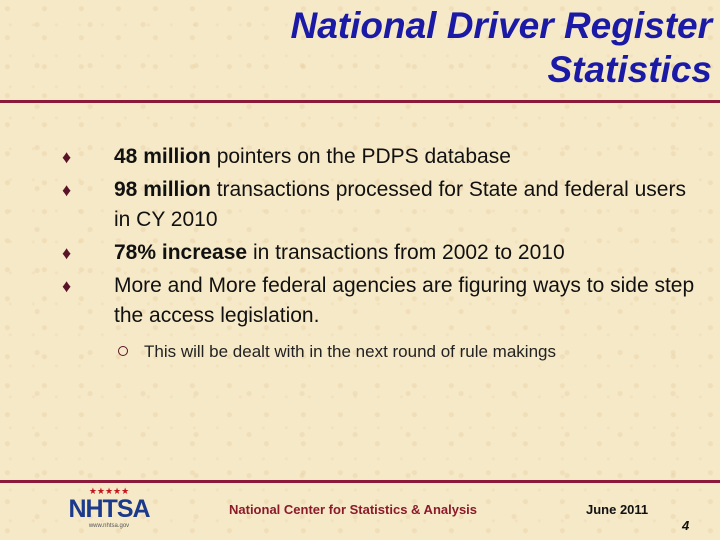  Describe the element at coordinates (360, 481) in the screenshot. I see `footer-divider` at that location.